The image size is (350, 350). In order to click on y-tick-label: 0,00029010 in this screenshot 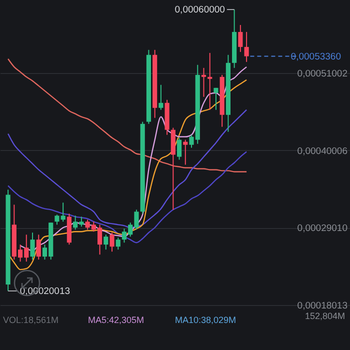, I will do `click(322, 228)`.